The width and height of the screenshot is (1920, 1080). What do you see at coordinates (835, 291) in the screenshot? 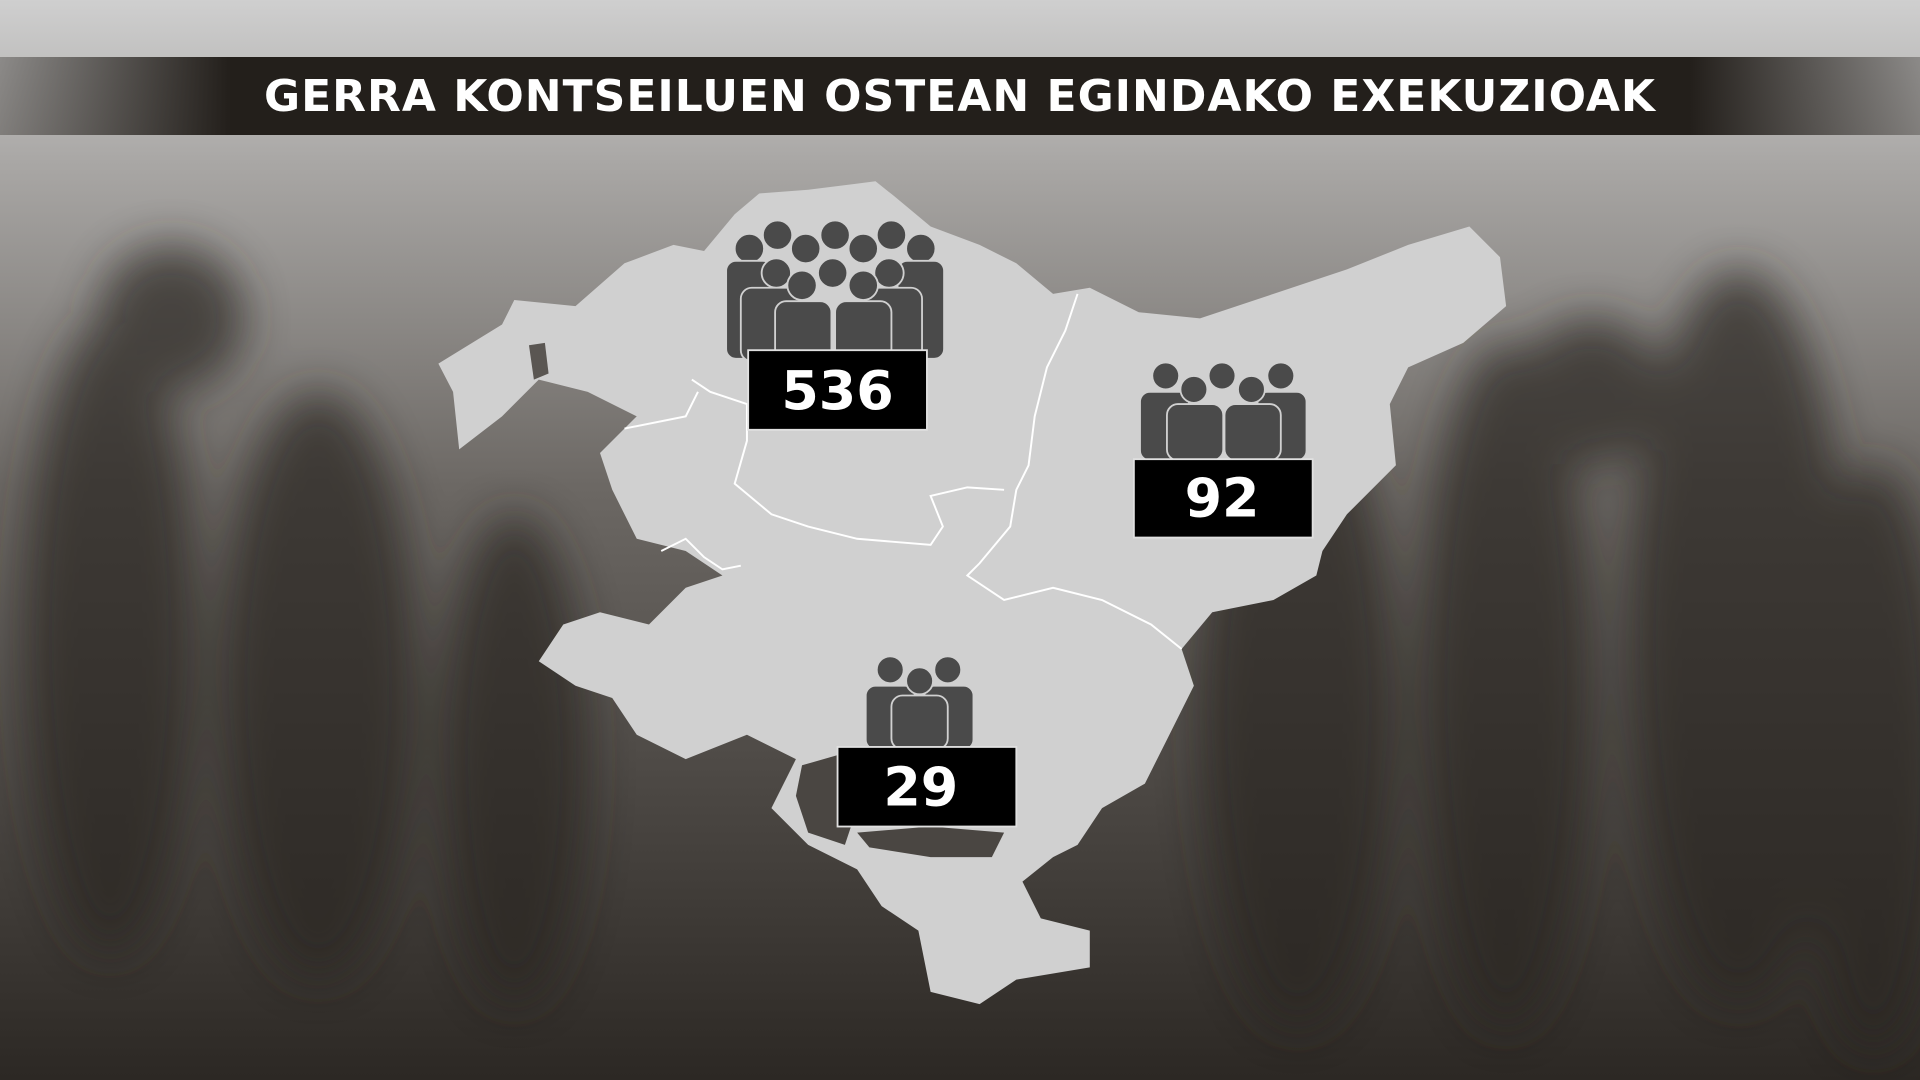
I see `bizkaia-people-group-icon` at bounding box center [835, 291].